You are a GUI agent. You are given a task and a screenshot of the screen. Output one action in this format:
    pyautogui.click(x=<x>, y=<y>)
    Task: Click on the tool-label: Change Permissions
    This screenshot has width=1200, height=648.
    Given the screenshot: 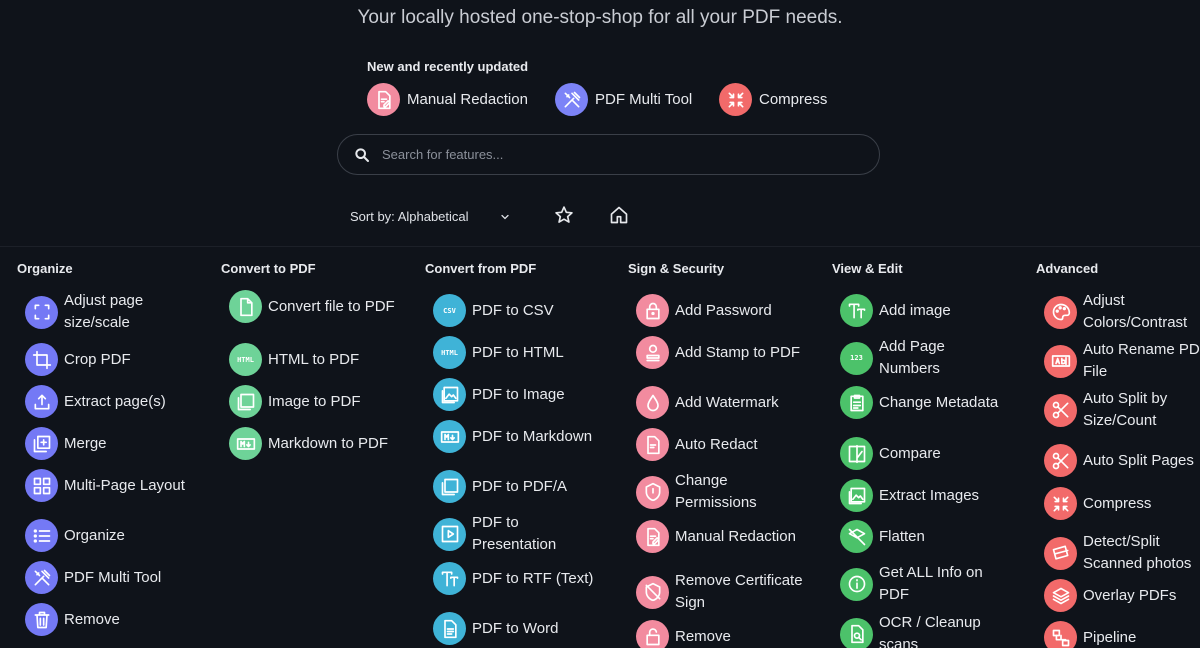 What is the action you would take?
    pyautogui.click(x=716, y=491)
    